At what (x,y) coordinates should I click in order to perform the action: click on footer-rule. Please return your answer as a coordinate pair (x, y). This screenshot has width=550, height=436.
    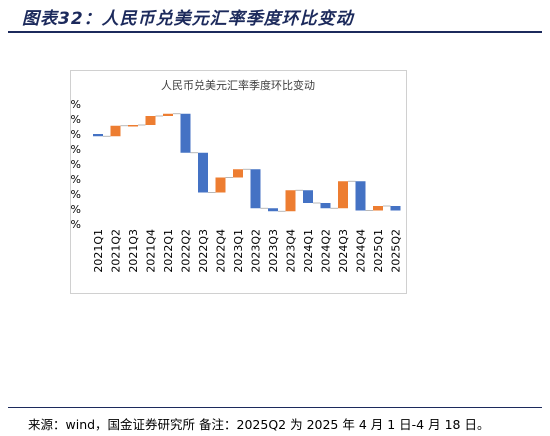
    Looking at the image, I should click on (275, 407).